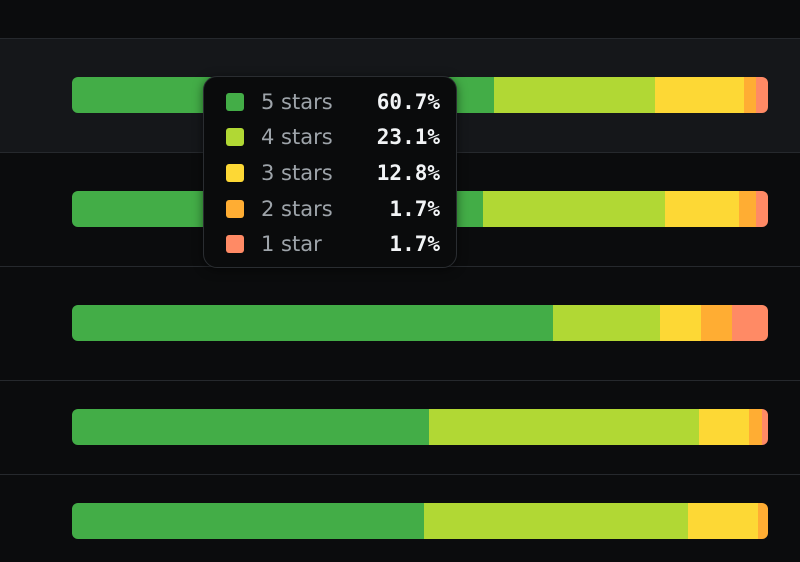 Image resolution: width=800 pixels, height=562 pixels. Describe the element at coordinates (332, 244) in the screenshot. I see `tooltip-item-1-star: 1 star 1.7%` at that location.